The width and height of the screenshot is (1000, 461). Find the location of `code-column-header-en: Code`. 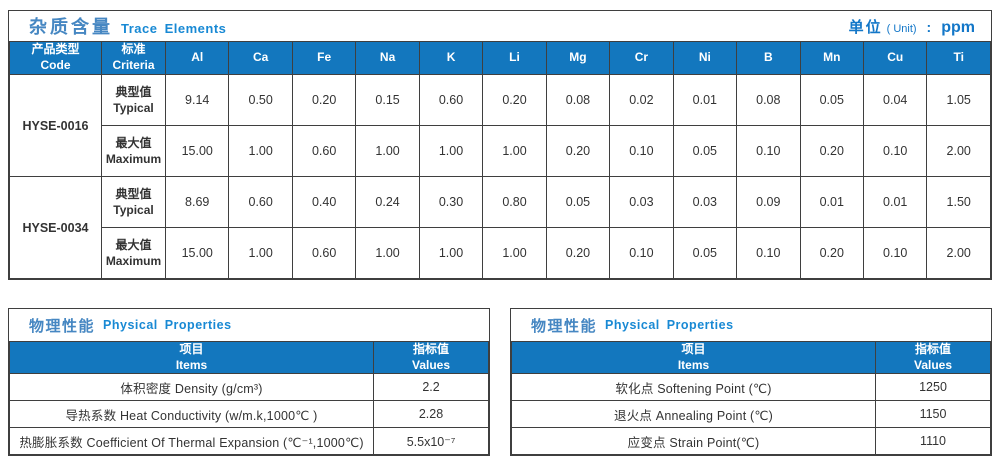

code-column-header-en: Code is located at coordinates (55, 65).